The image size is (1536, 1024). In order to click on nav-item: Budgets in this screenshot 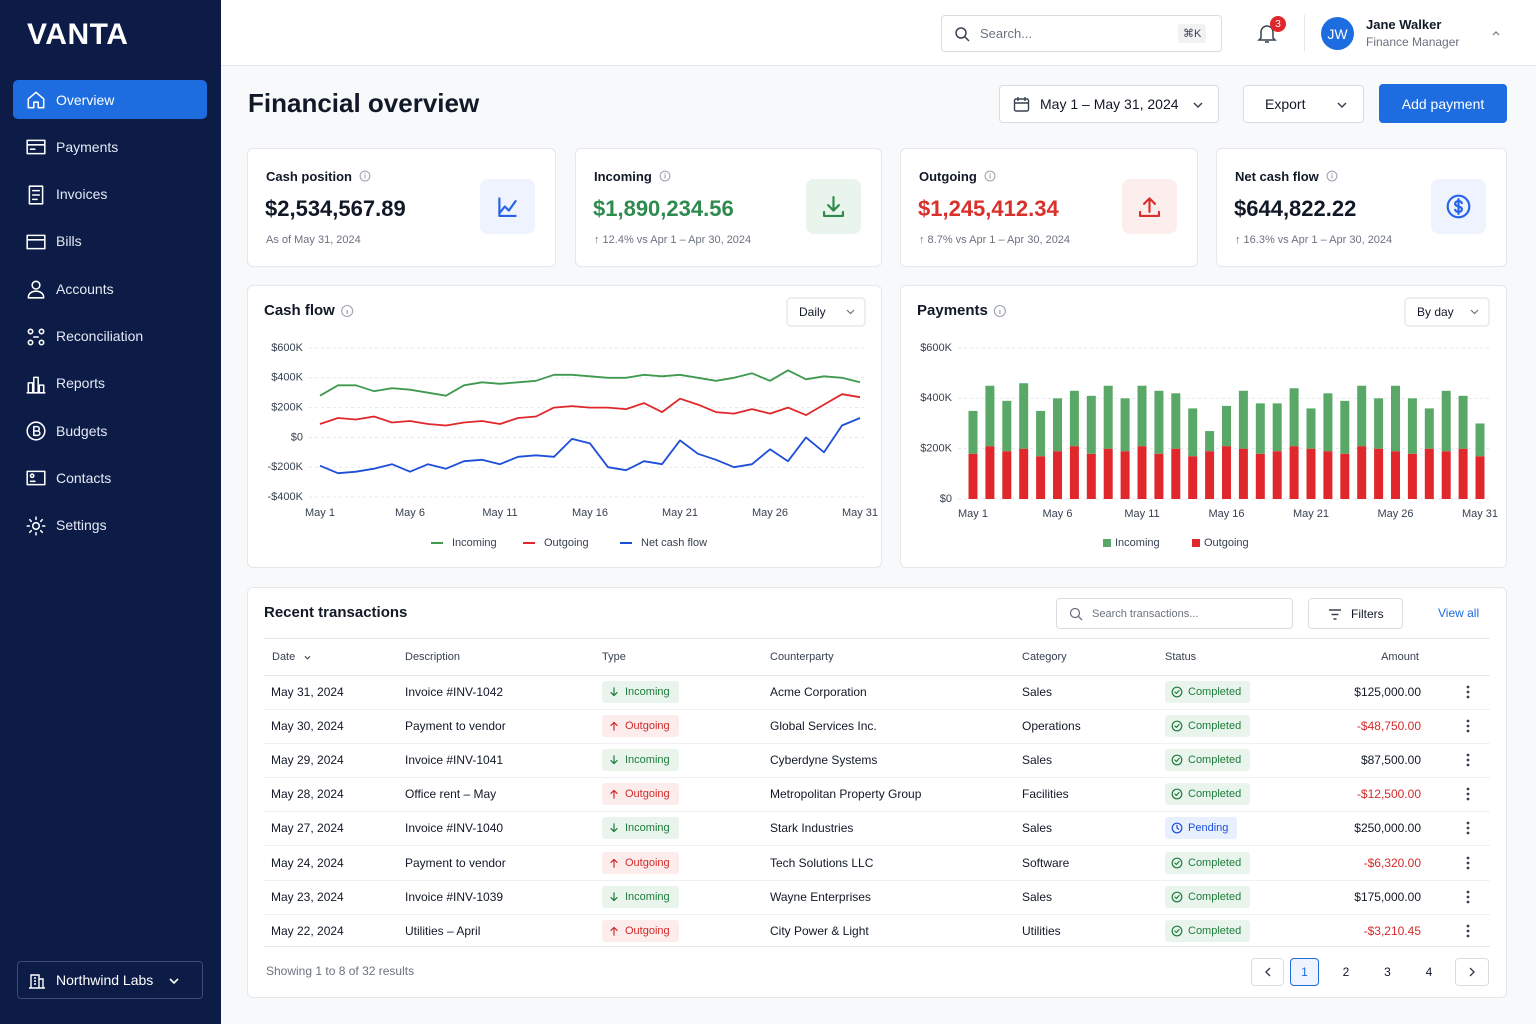, I will do `click(110, 430)`.